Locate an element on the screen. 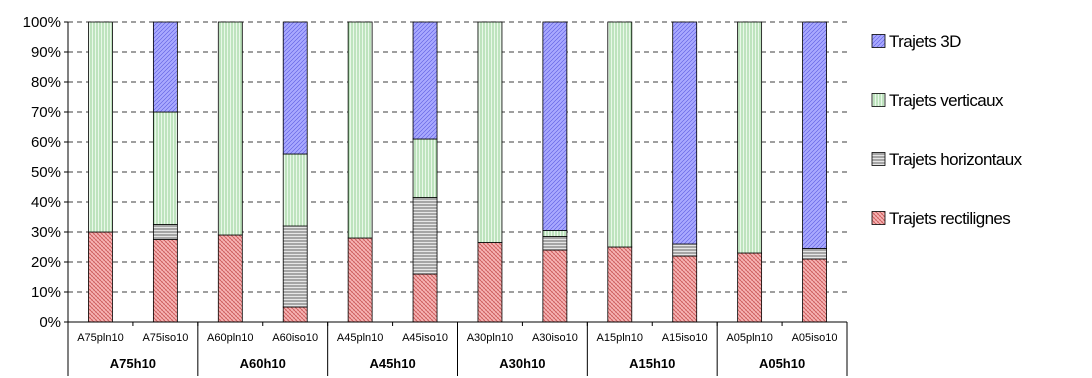 The width and height of the screenshot is (1092, 378). legend-label: Trajets 3D is located at coordinates (925, 41).